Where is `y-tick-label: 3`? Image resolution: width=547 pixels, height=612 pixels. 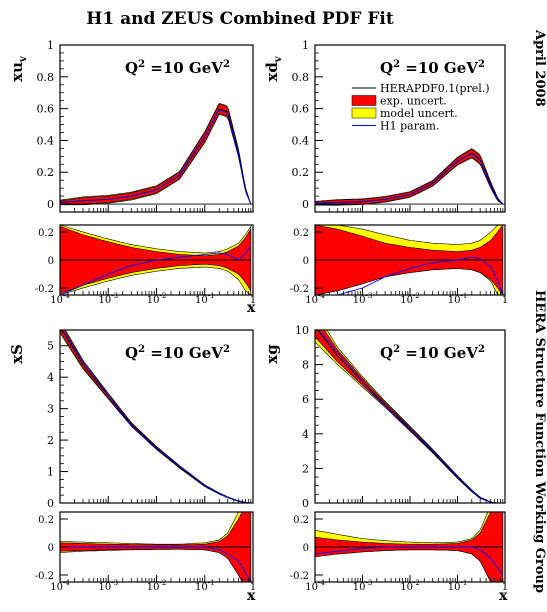
y-tick-label: 3 is located at coordinates (50, 409).